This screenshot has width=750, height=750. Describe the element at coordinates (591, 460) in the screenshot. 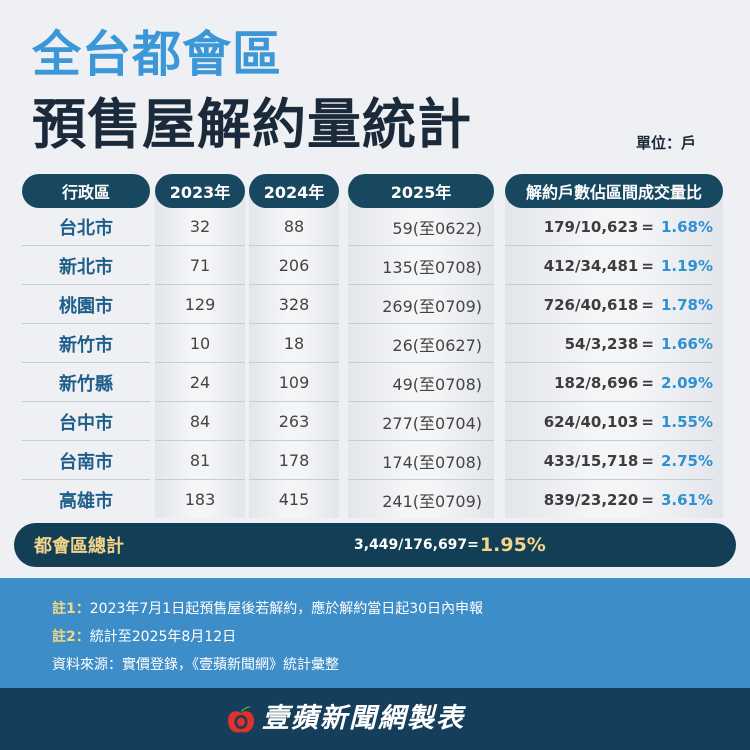

I see `ratio-fraction: 433/15,718` at that location.